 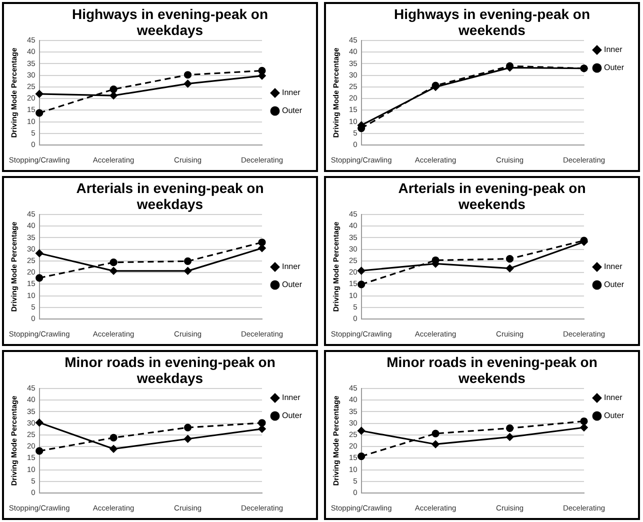 I want to click on chart-title: Highways in evening-peak on weekends, so click(x=492, y=22).